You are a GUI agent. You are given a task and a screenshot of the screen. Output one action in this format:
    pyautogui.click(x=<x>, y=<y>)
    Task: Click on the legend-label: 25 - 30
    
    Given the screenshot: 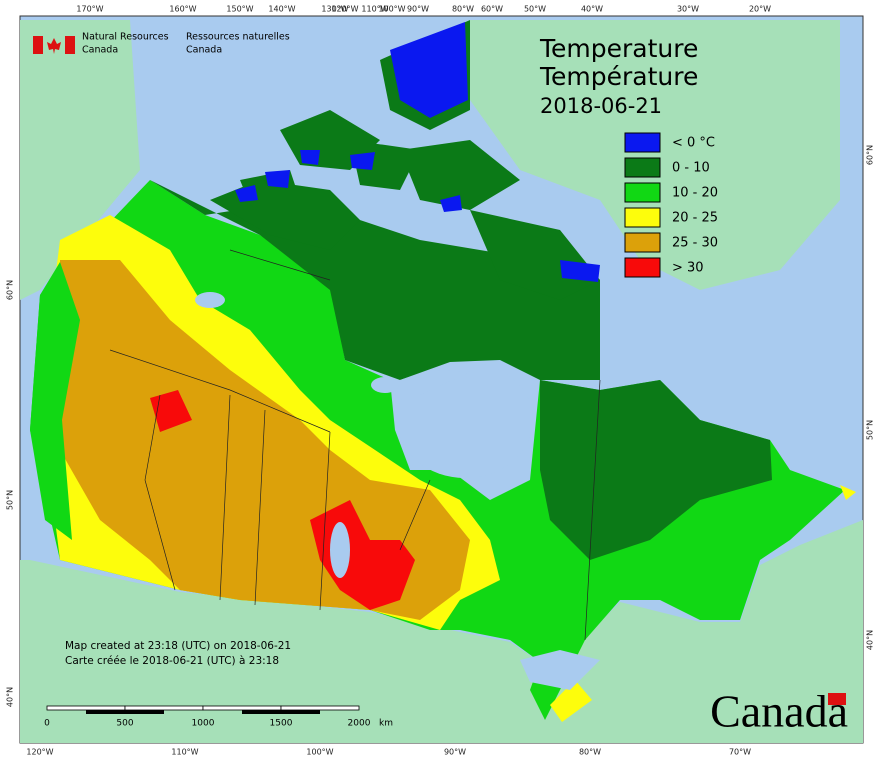 What is the action you would take?
    pyautogui.click(x=695, y=243)
    